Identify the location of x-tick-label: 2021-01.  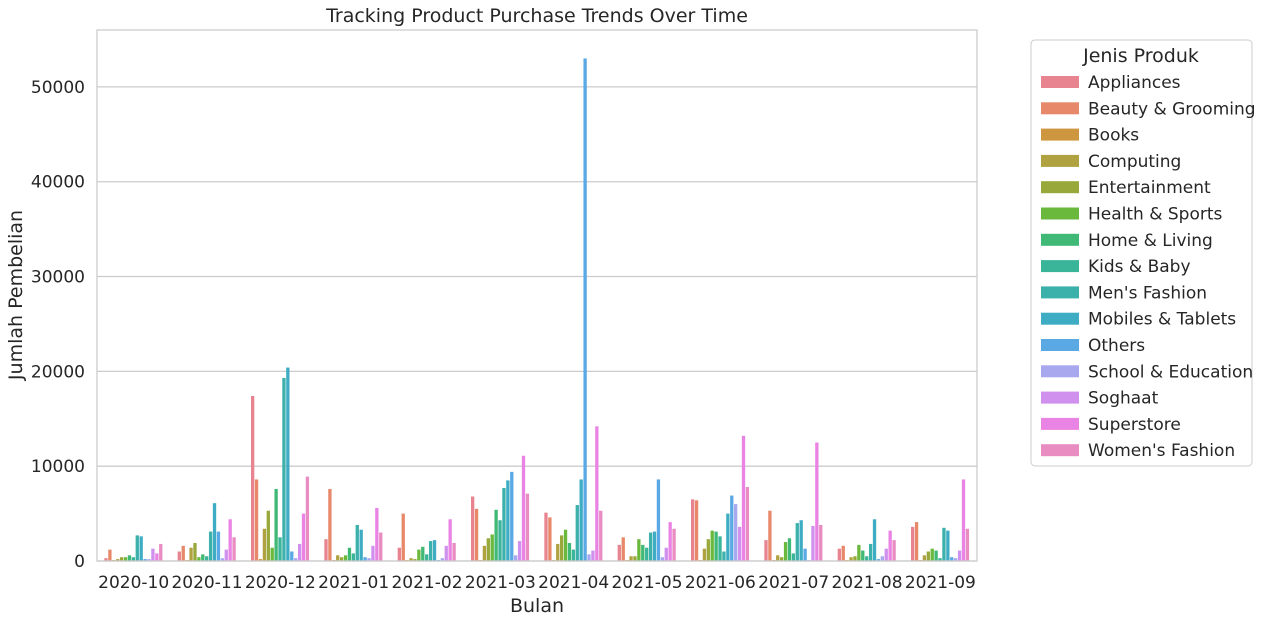
(353, 583).